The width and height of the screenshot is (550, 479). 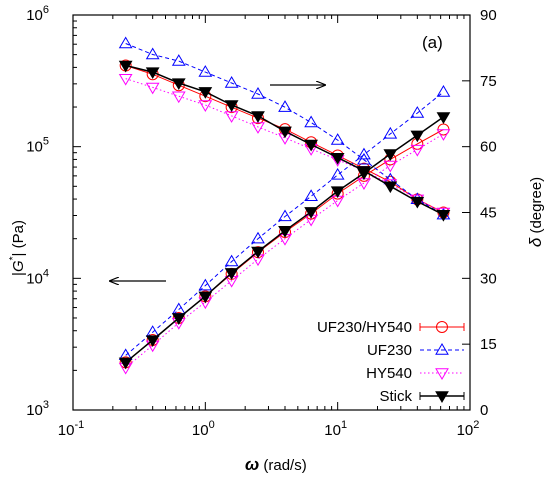 I want to click on y-left-sup: *, so click(x=13, y=258).